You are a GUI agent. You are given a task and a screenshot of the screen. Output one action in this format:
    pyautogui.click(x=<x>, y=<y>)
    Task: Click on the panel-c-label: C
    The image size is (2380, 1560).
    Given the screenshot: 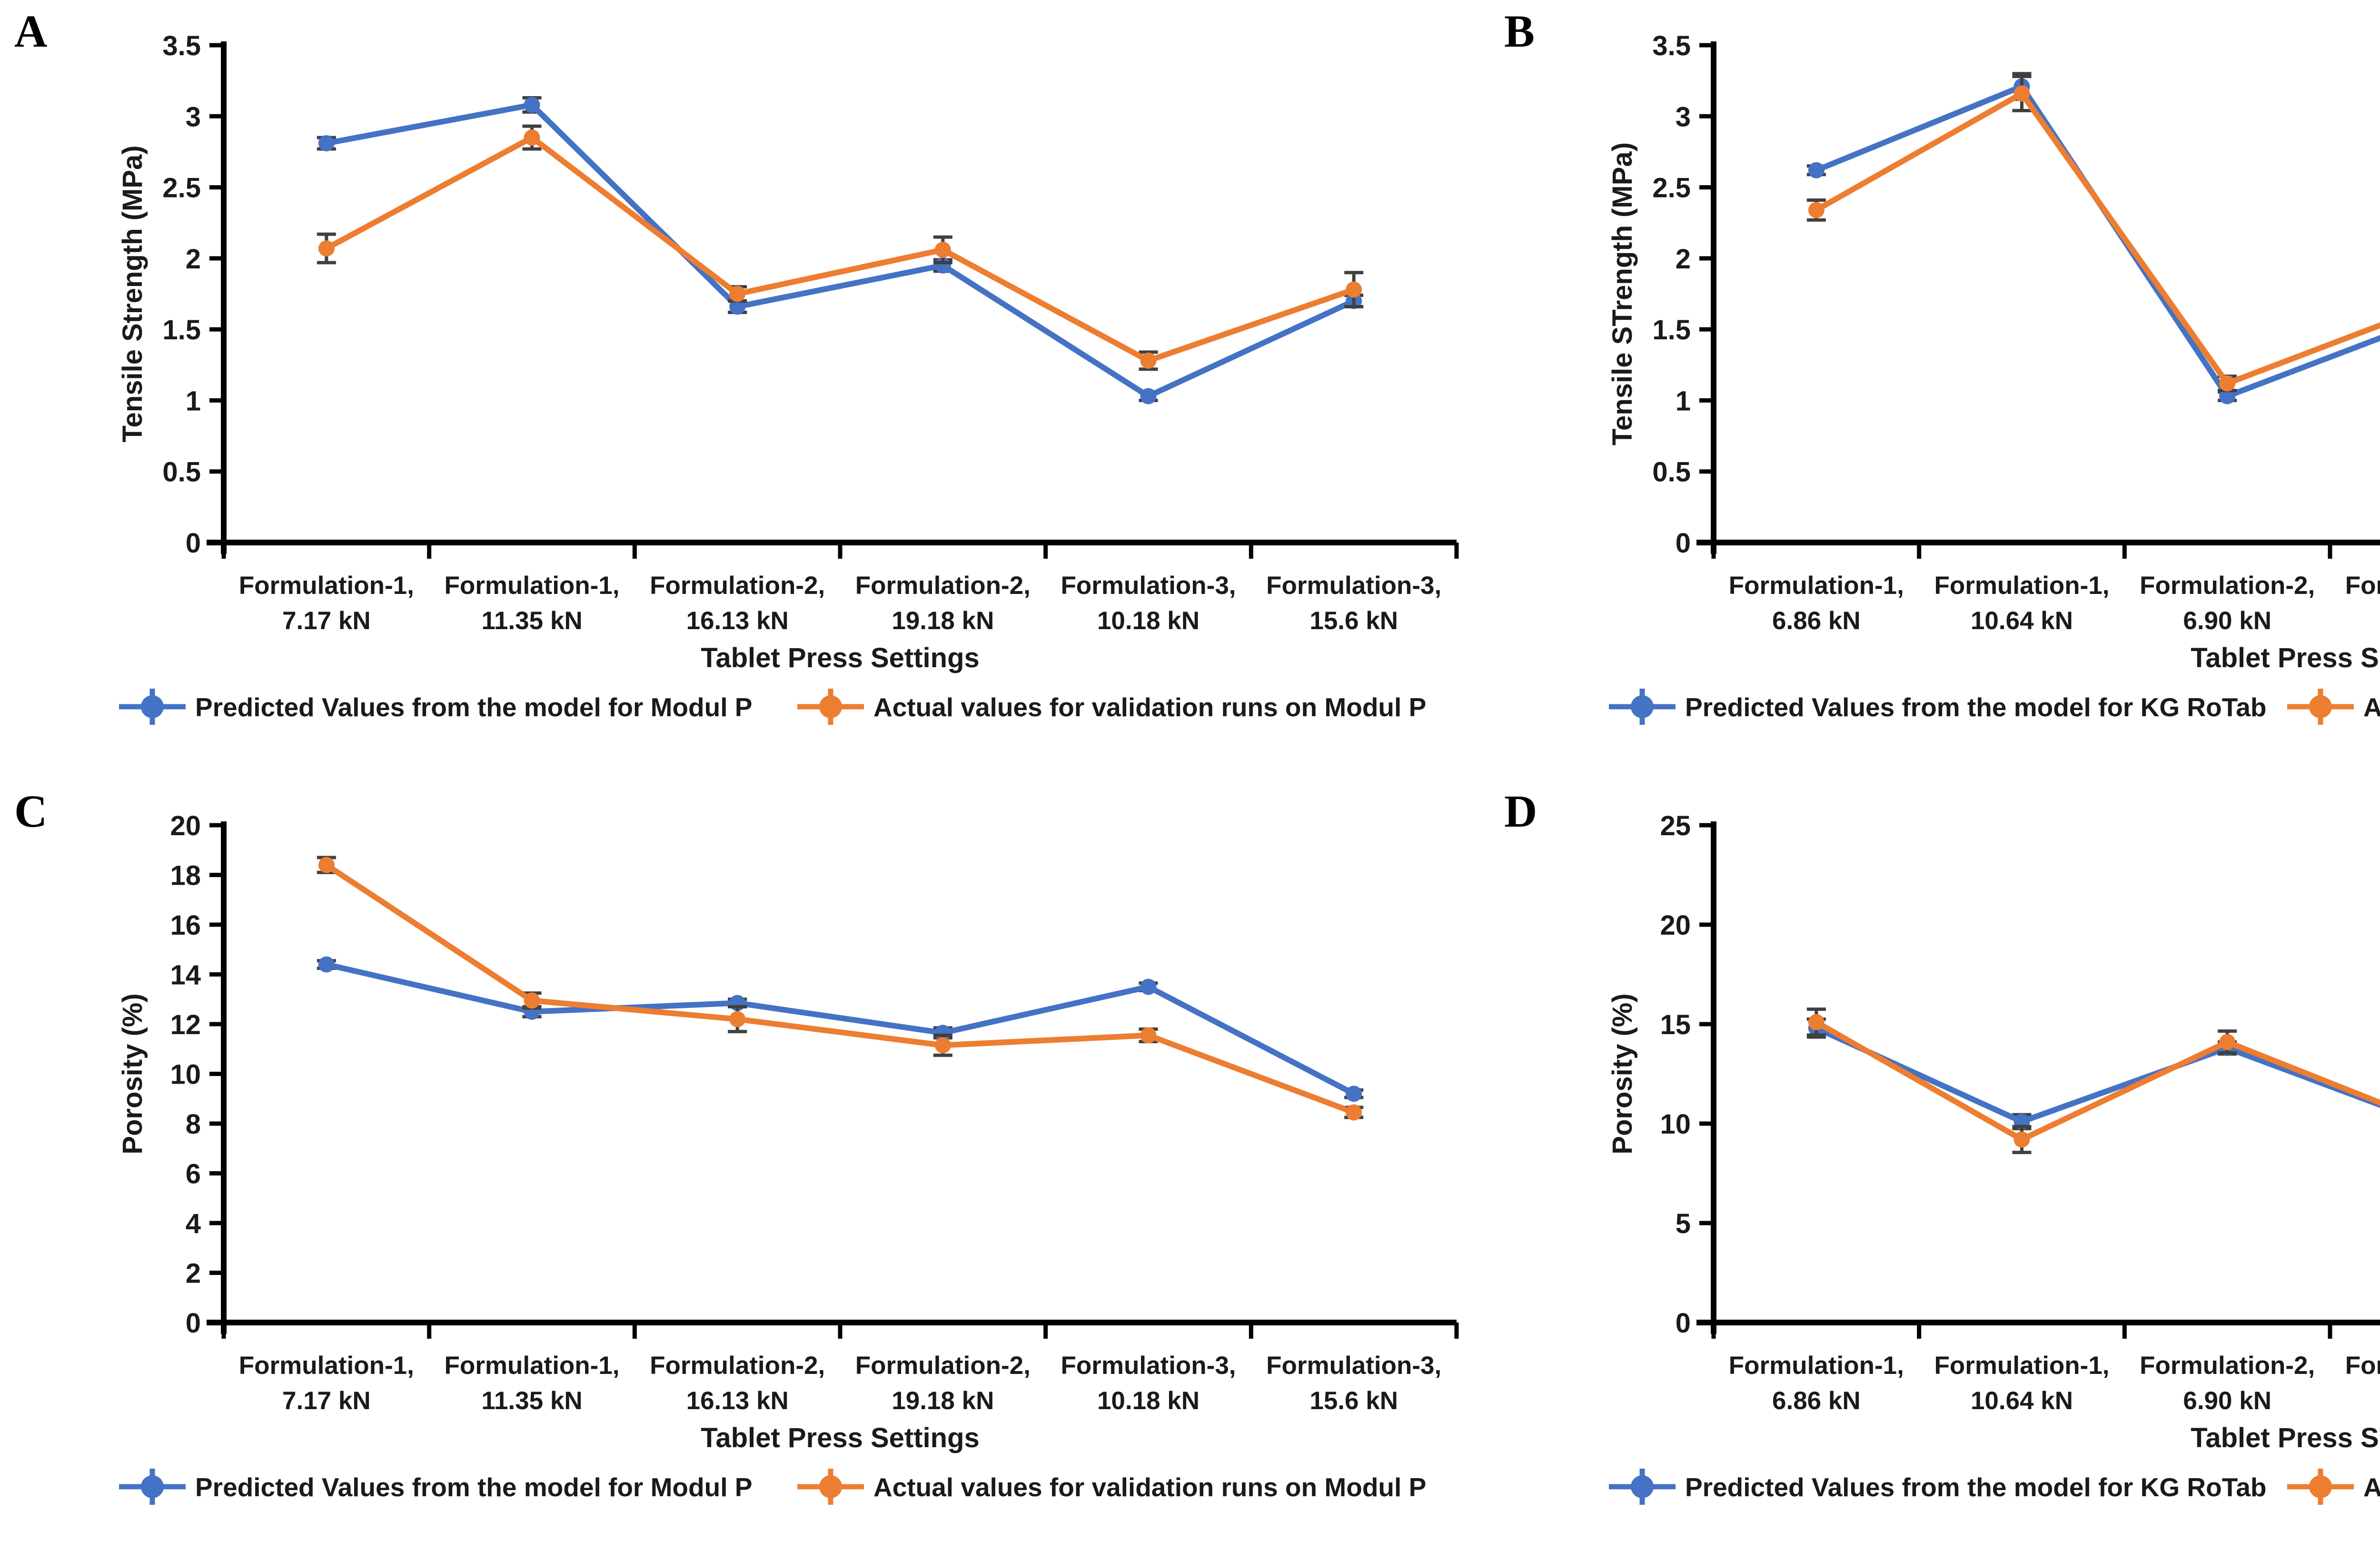 What is the action you would take?
    pyautogui.click(x=31, y=811)
    